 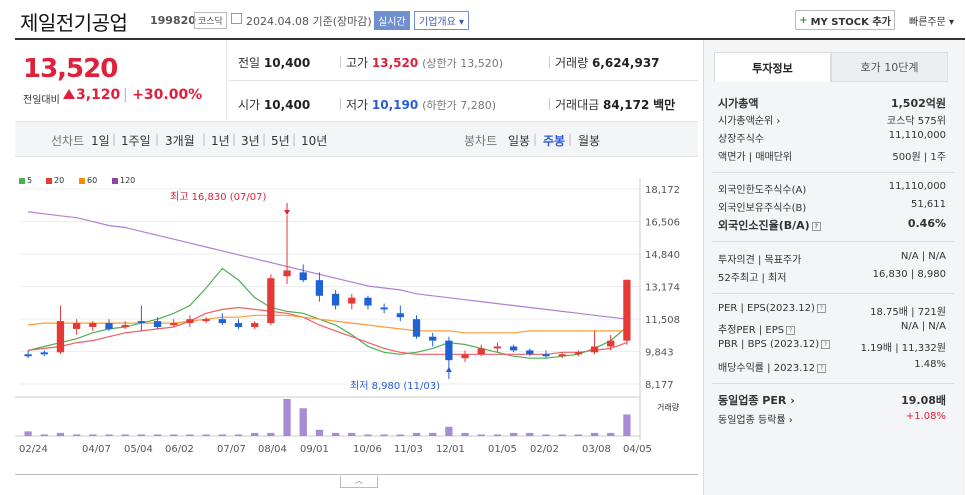 I want to click on row-industry-per: 동일업종 PER › 19.08배, so click(x=832, y=400).